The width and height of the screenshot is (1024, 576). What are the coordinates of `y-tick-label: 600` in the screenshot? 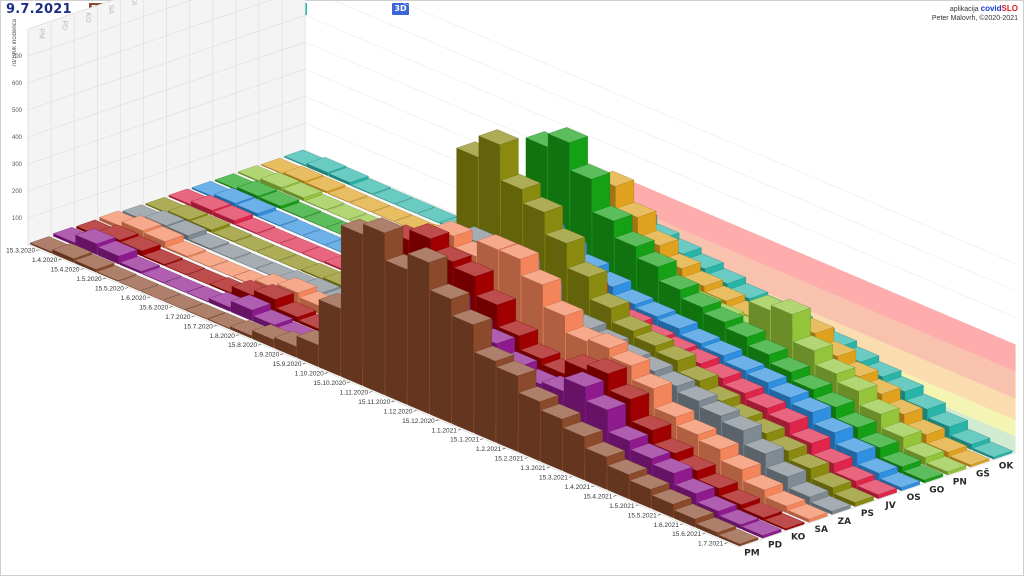 It's located at (17, 84).